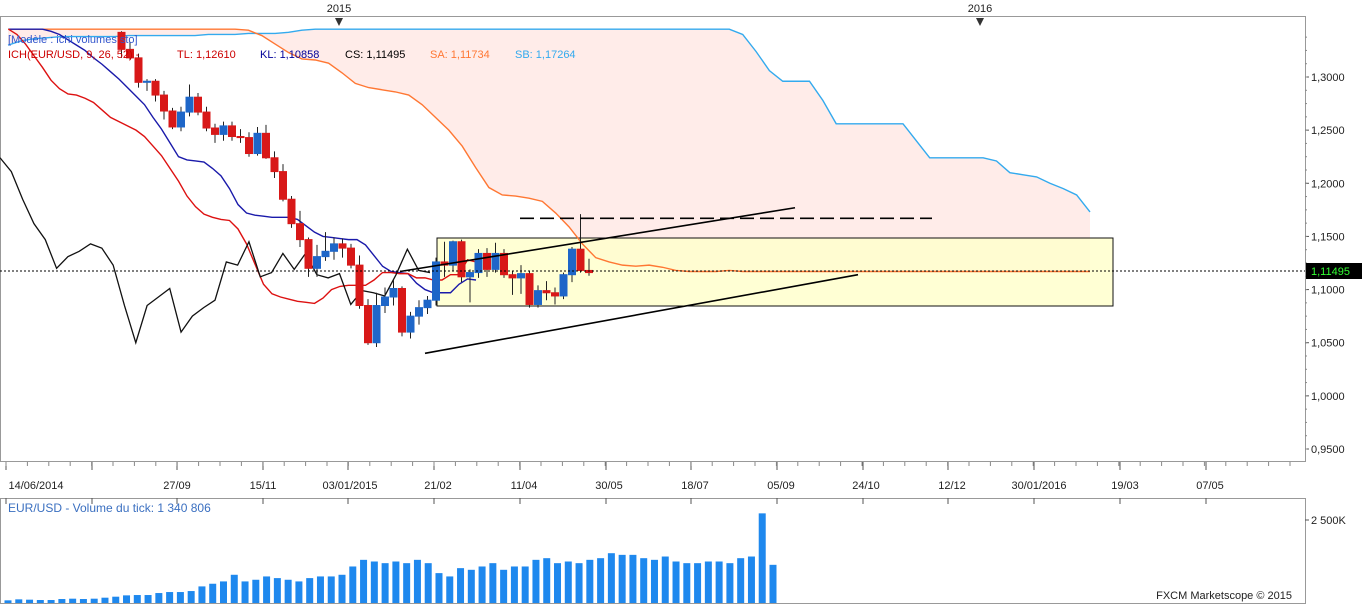  Describe the element at coordinates (980, 22) in the screenshot. I see `year-marker-2016-icon` at that location.